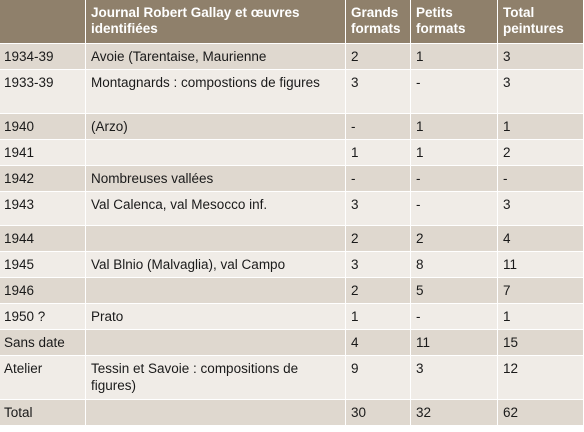  Describe the element at coordinates (43, 378) in the screenshot. I see `table-cell: Atelier` at that location.